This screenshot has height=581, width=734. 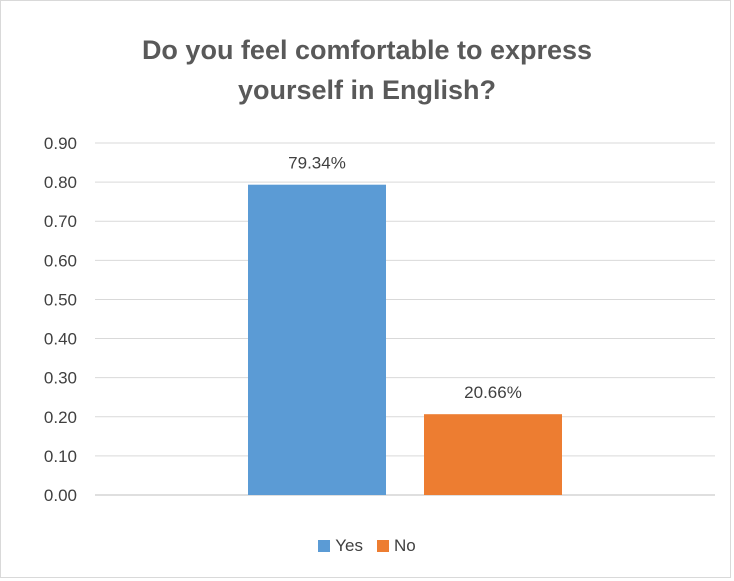 What do you see at coordinates (493, 454) in the screenshot?
I see `bar-no` at bounding box center [493, 454].